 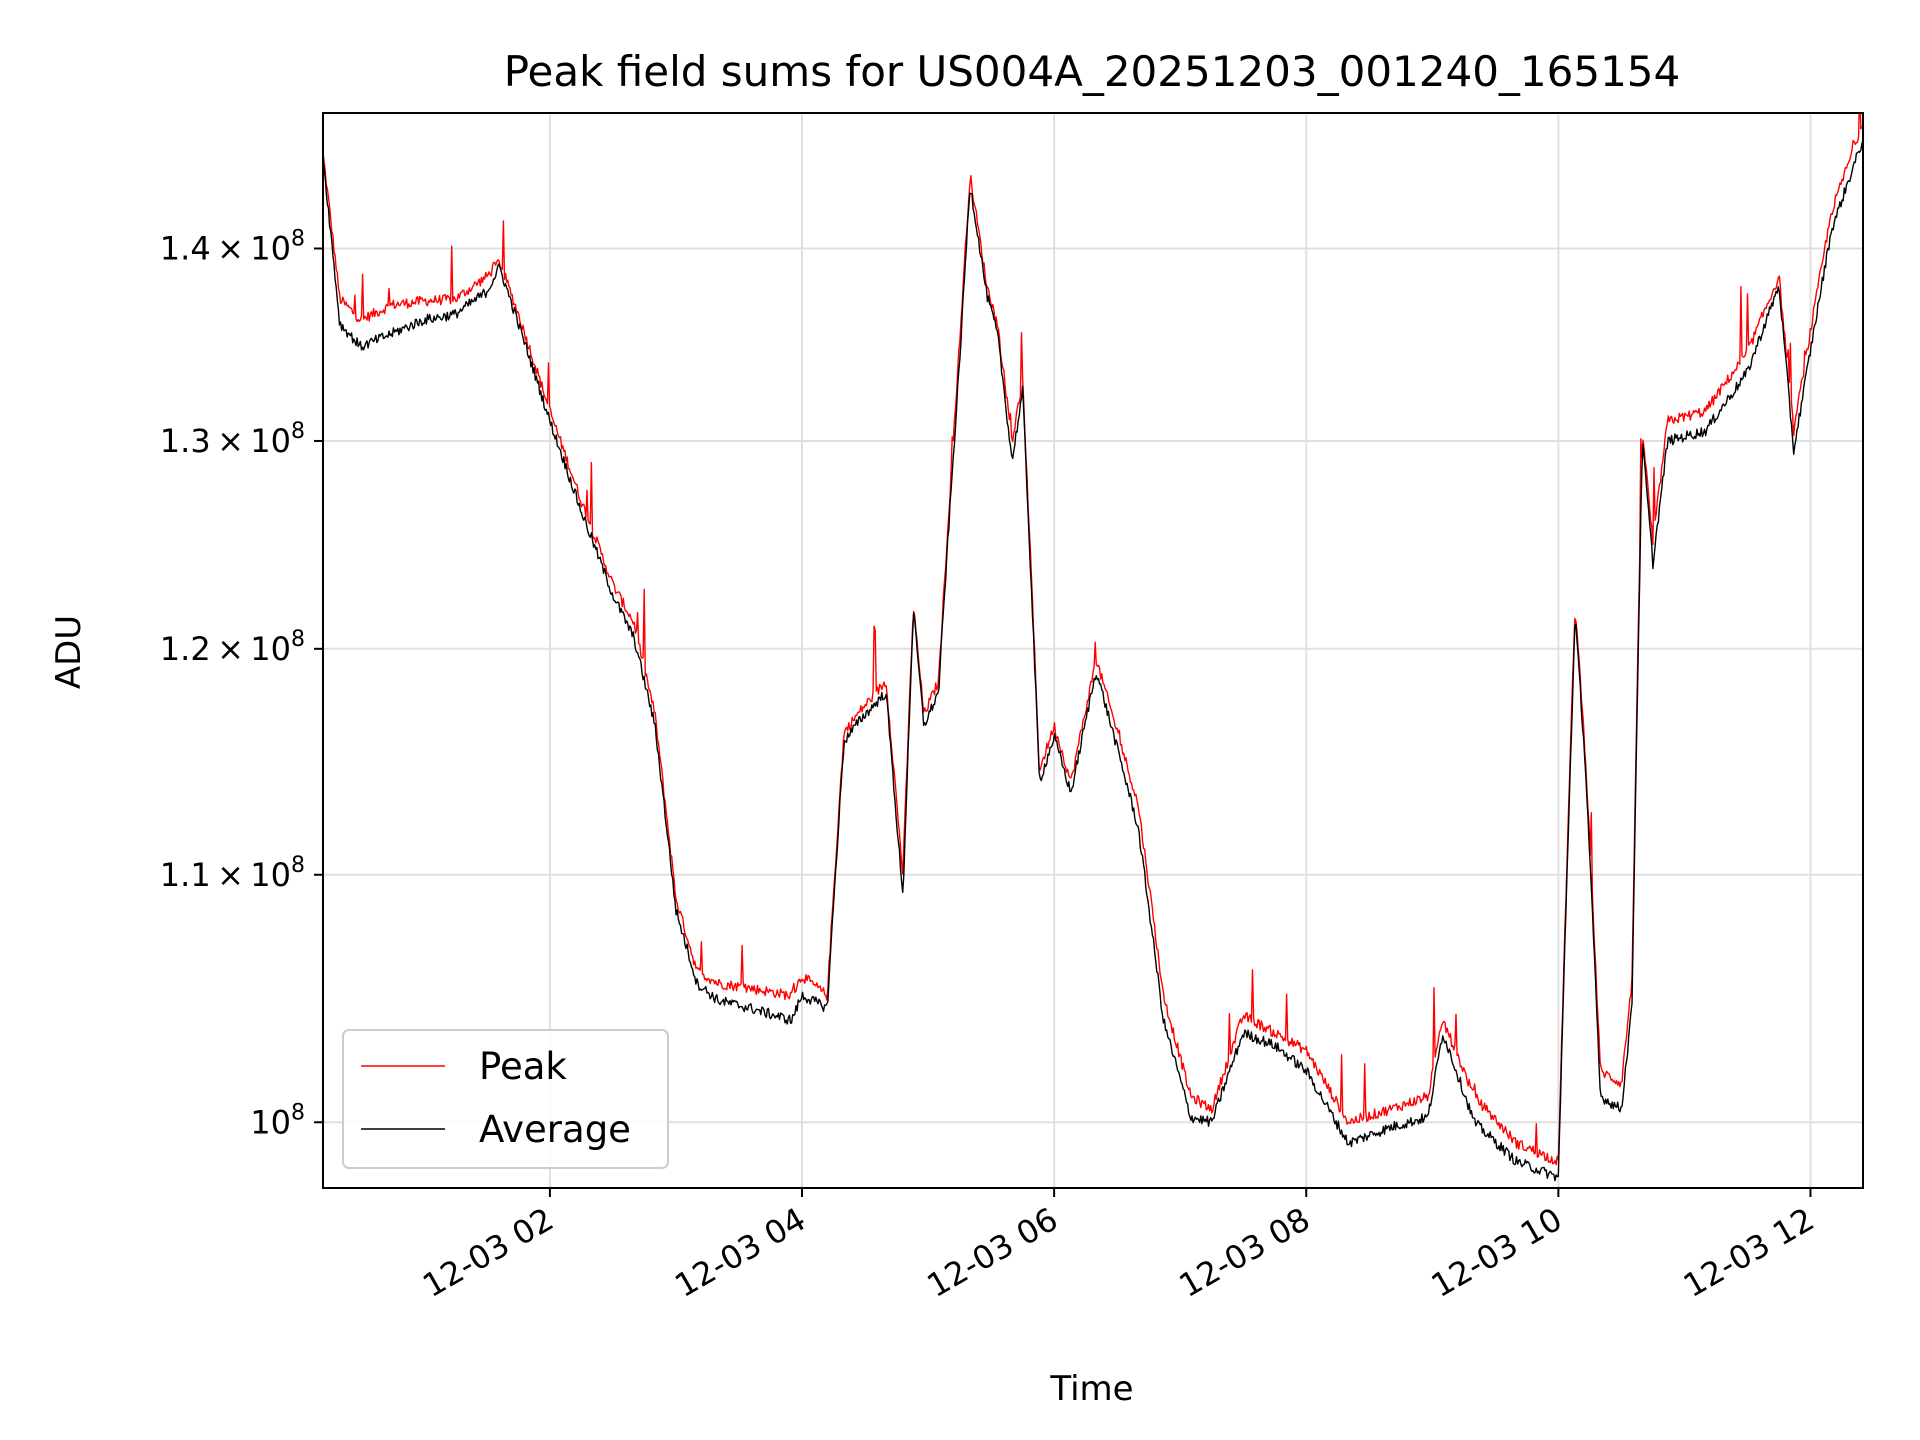 I want to click on y-tick-label: 1.2 × 108, so click(x=232, y=647).